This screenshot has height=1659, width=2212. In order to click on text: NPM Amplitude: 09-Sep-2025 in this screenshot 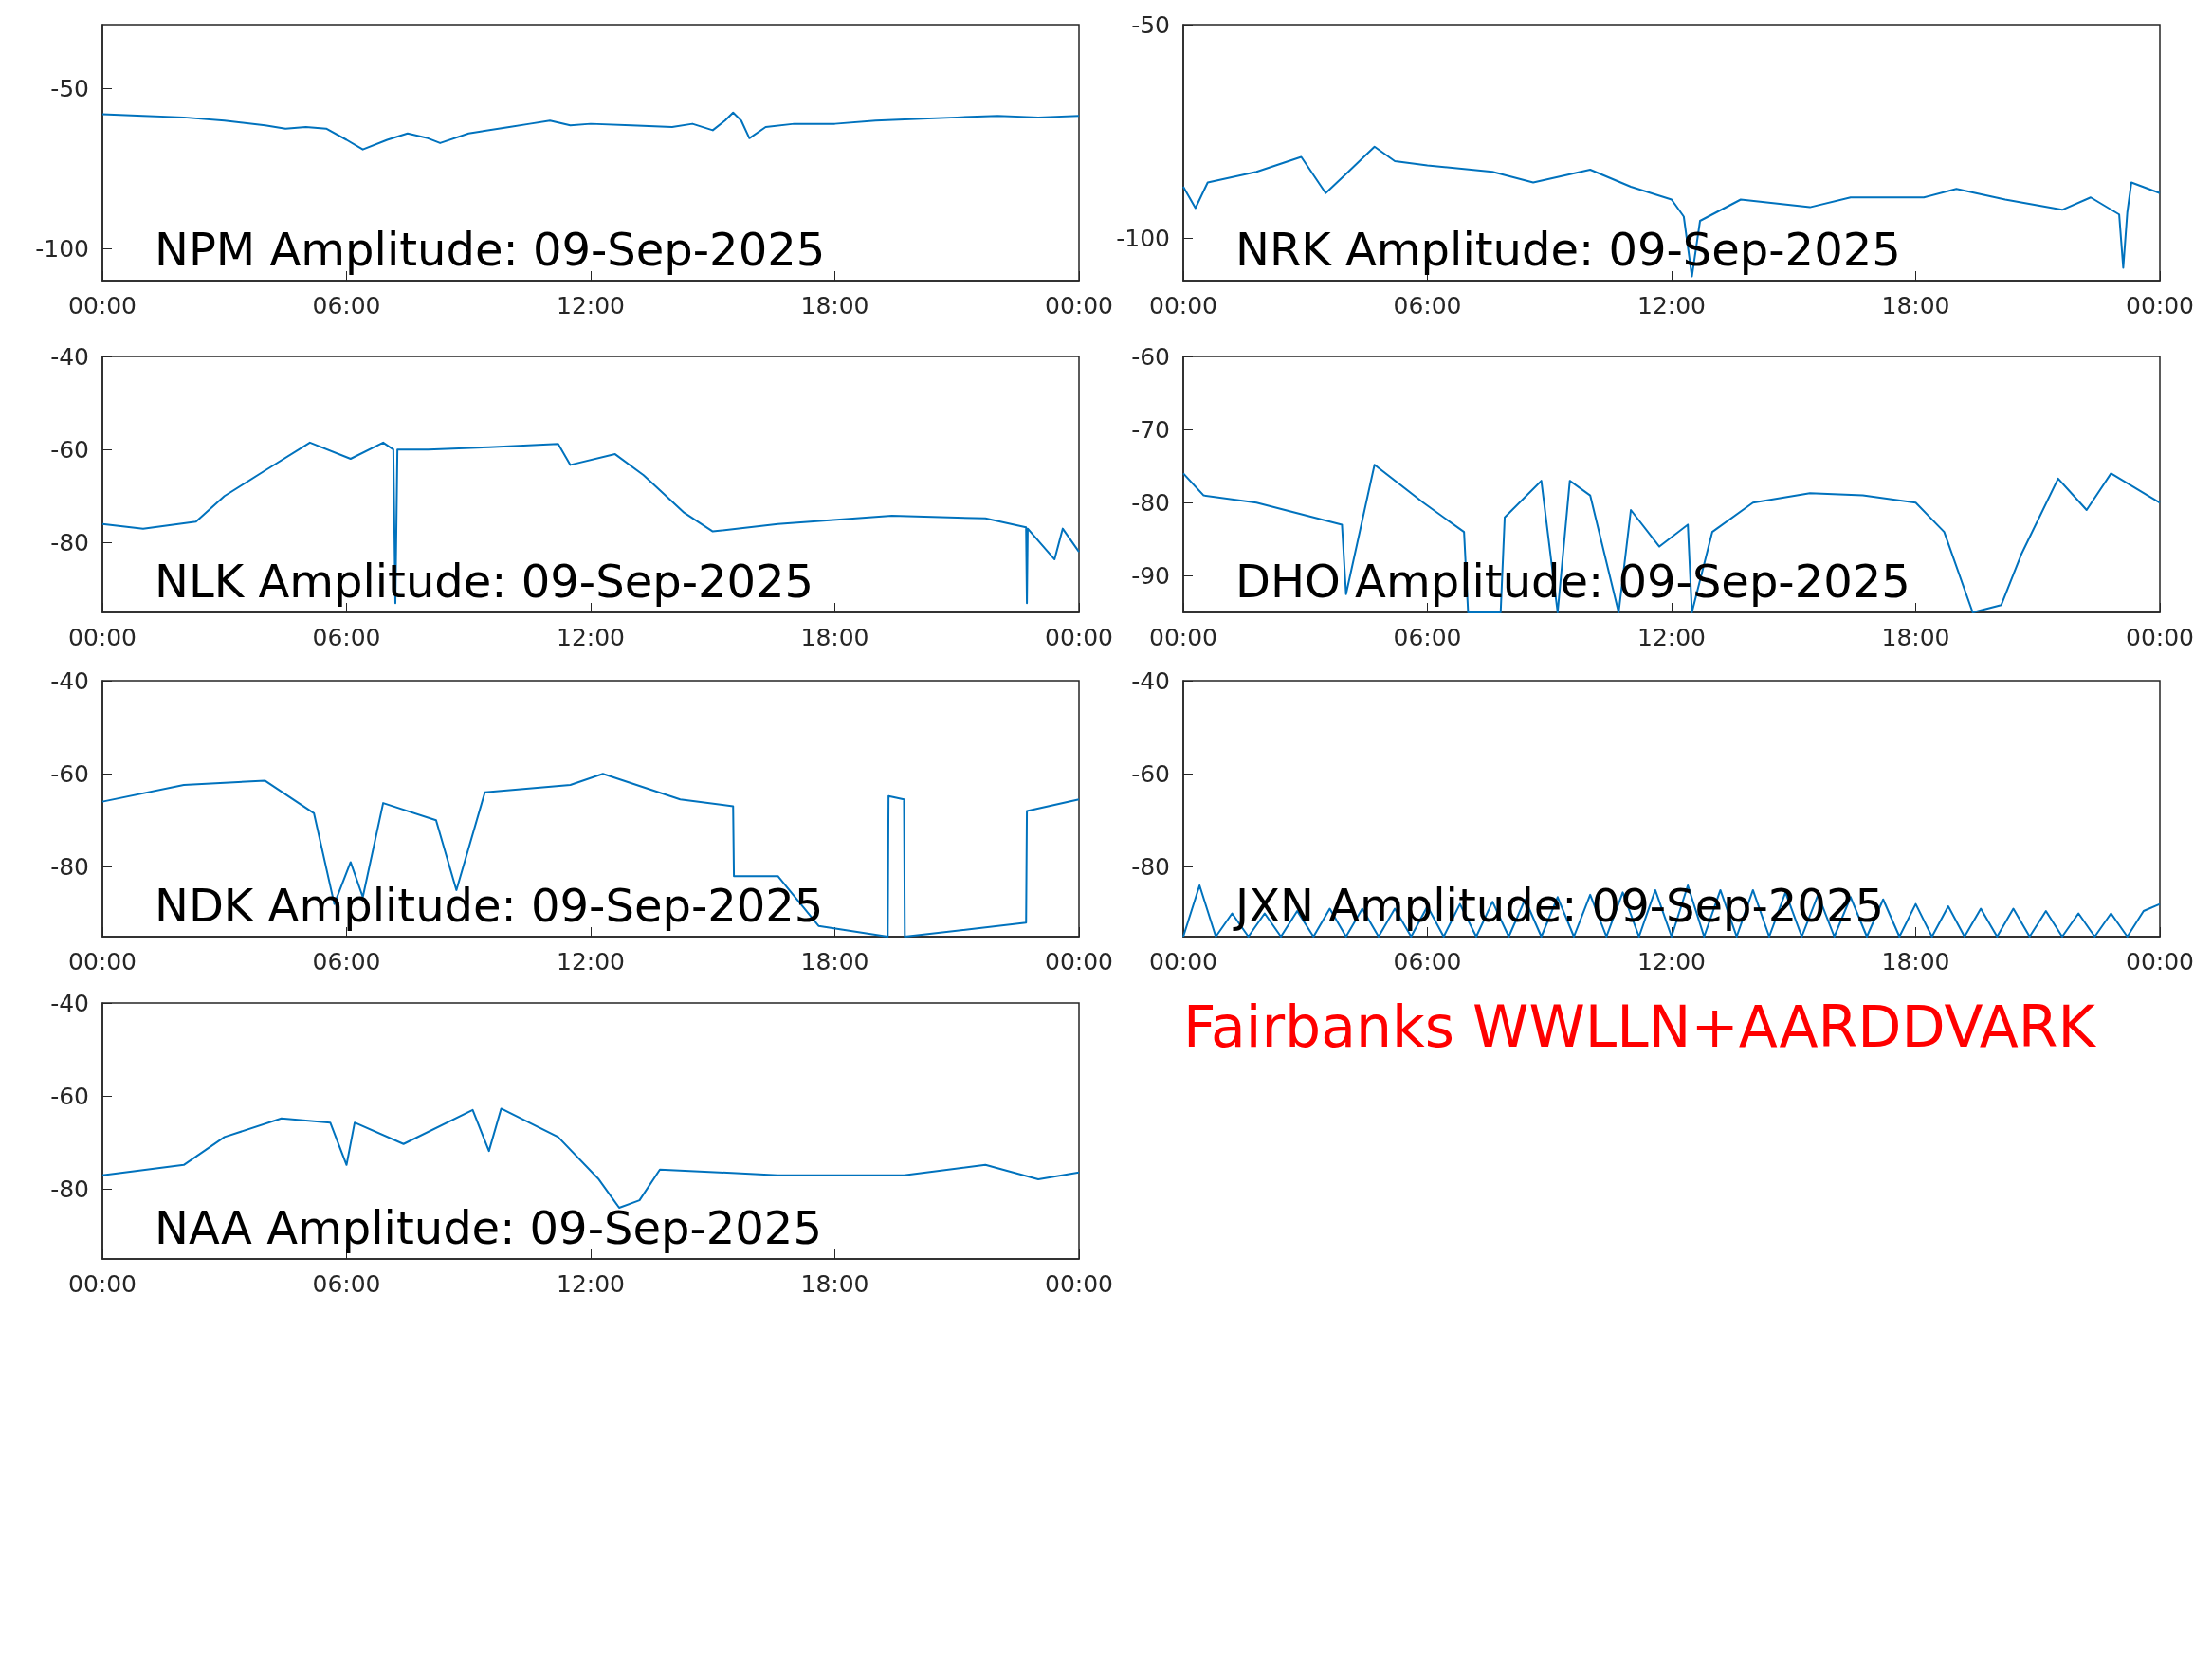, I will do `click(490, 249)`.